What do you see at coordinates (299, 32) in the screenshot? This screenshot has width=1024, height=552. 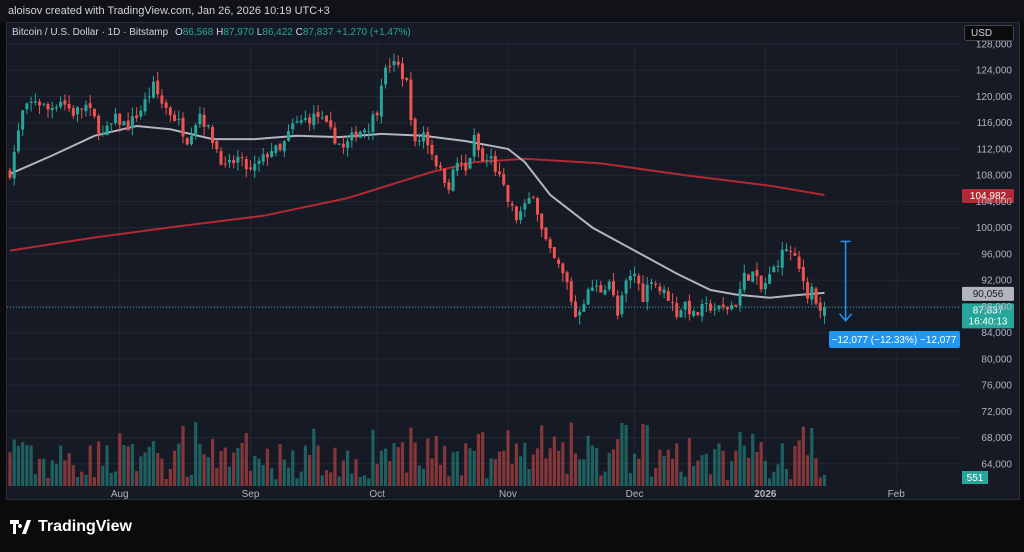 I see `close-label: C` at bounding box center [299, 32].